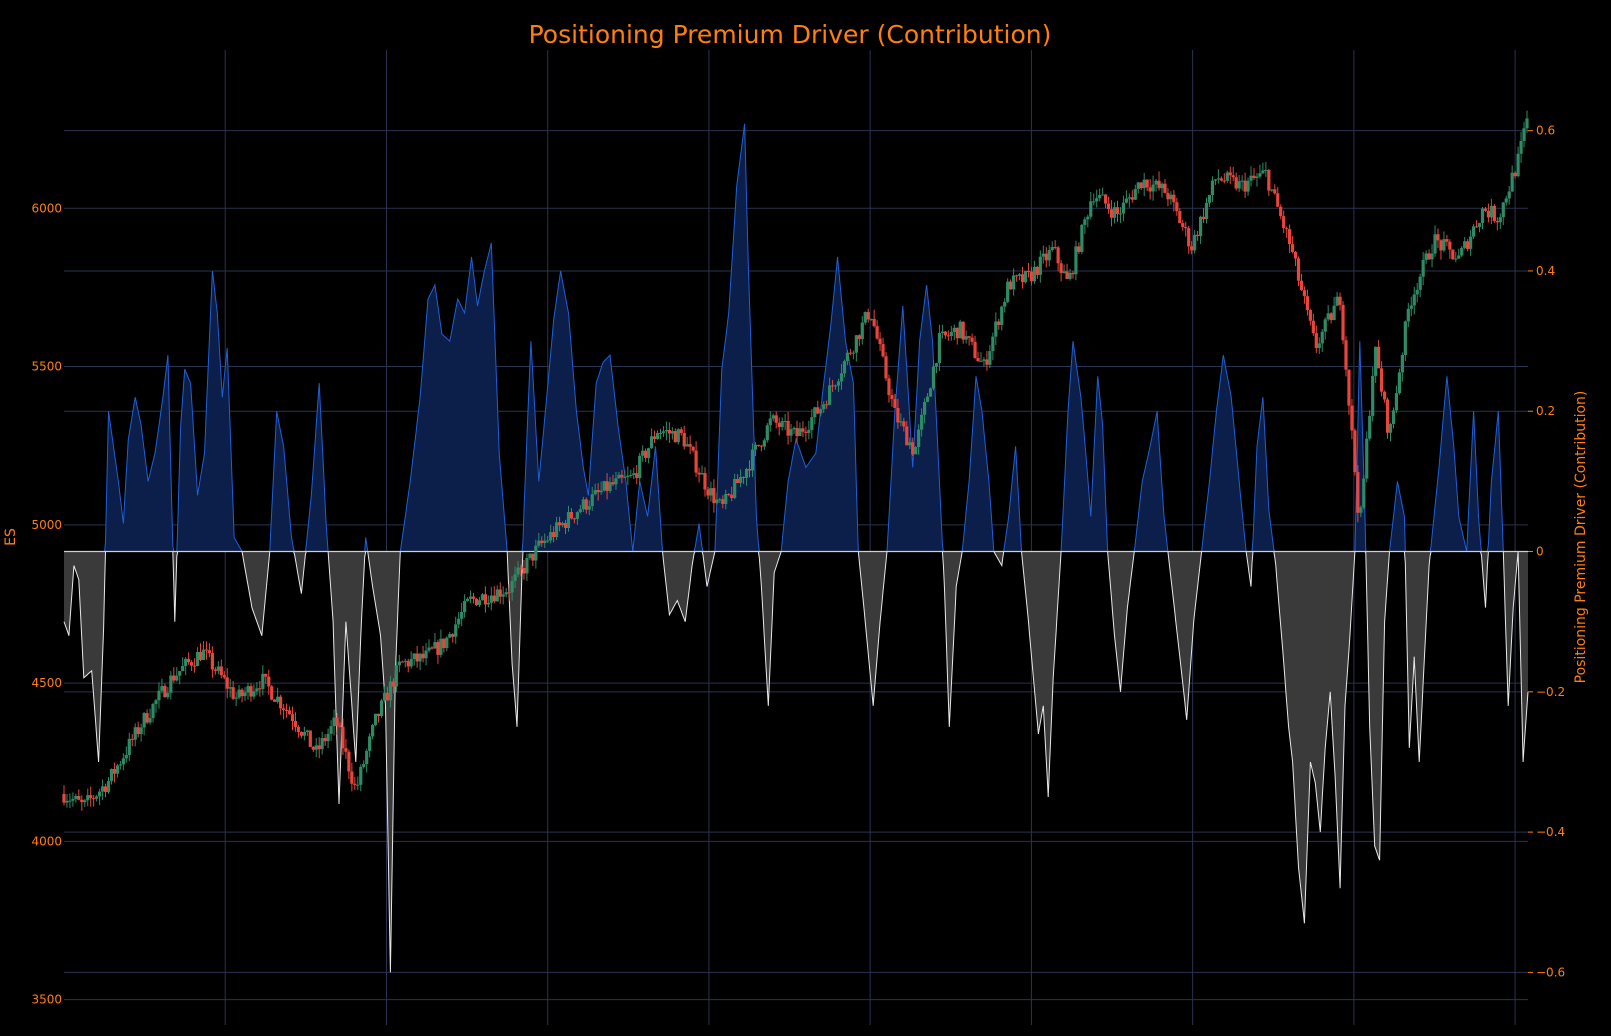  Describe the element at coordinates (46, 603) in the screenshot. I see `left-axis-ticks: 3500 4000 4500 5000 5500 6000` at that location.